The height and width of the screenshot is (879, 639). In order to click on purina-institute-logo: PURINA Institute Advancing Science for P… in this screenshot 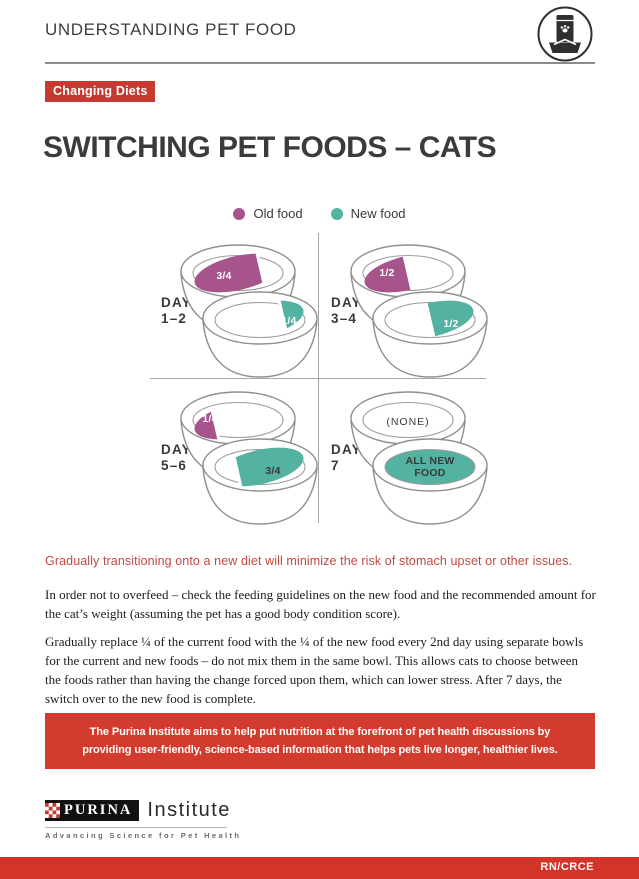, I will do `click(160, 819)`.